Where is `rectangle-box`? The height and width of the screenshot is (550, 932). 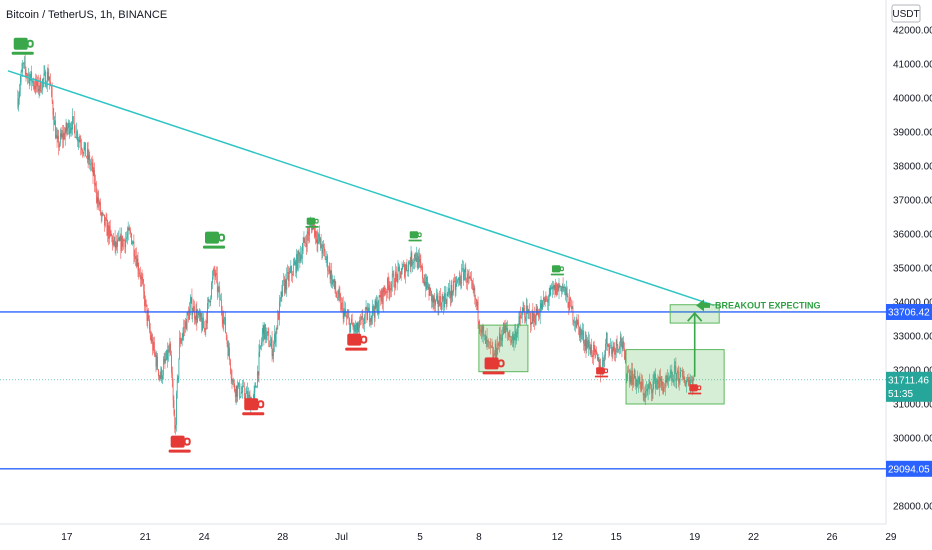
rectangle-box is located at coordinates (675, 377).